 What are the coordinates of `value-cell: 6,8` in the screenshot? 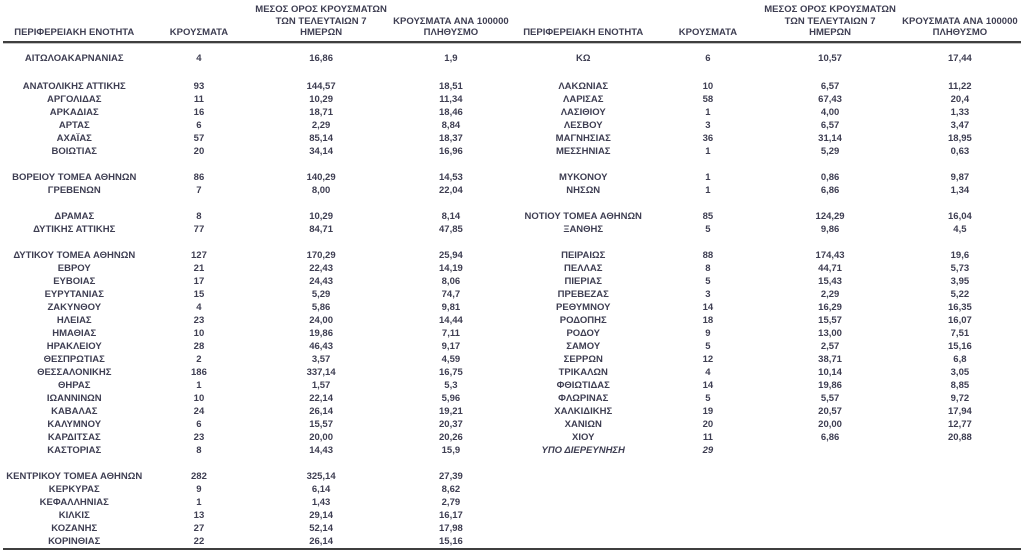 It's located at (960, 359).